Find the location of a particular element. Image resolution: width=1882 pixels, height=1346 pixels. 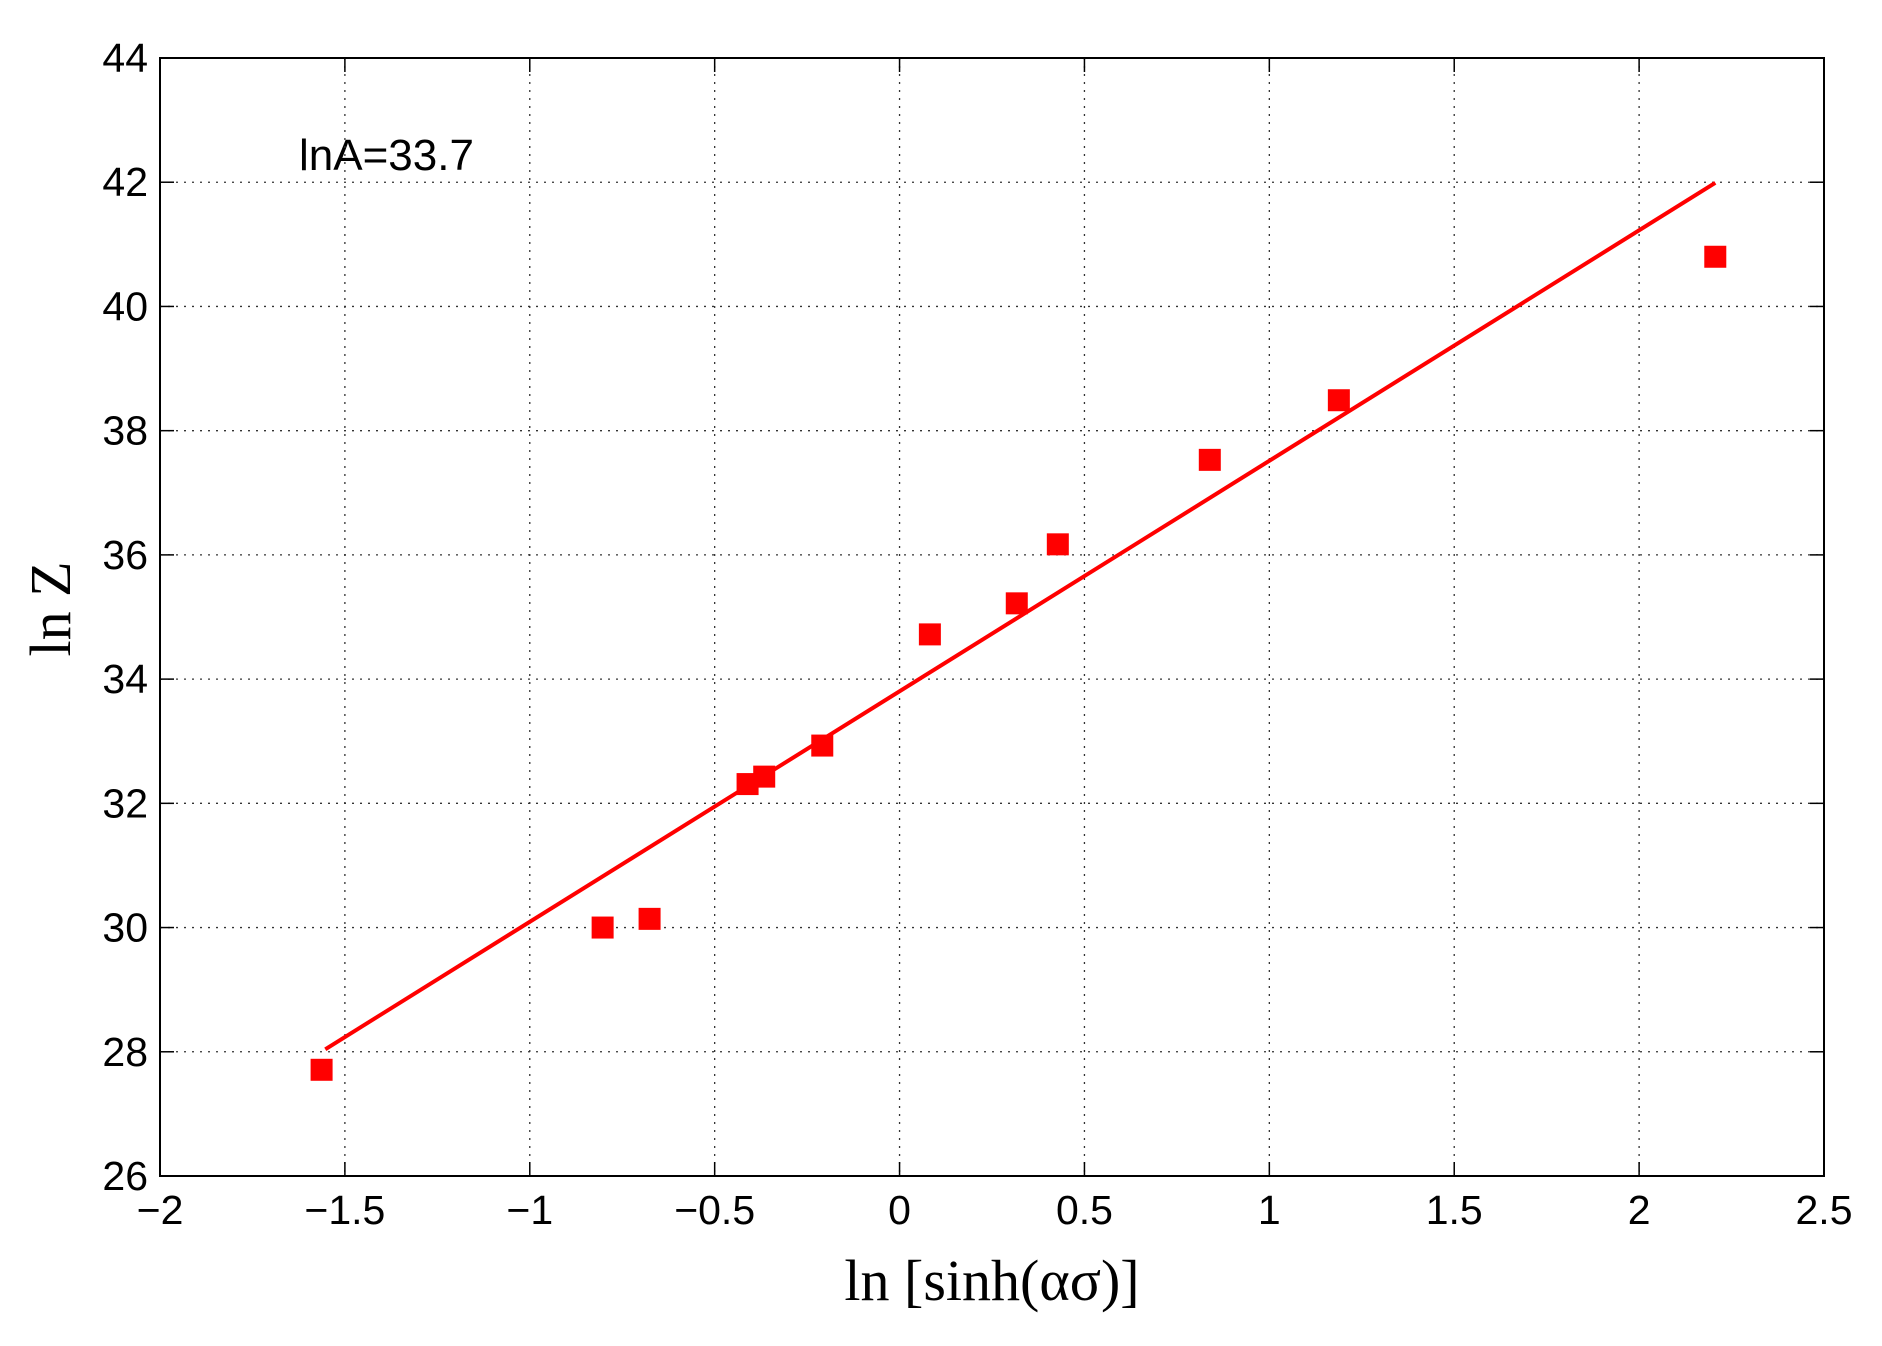

x-tick-label: 2 is located at coordinates (1639, 1210).